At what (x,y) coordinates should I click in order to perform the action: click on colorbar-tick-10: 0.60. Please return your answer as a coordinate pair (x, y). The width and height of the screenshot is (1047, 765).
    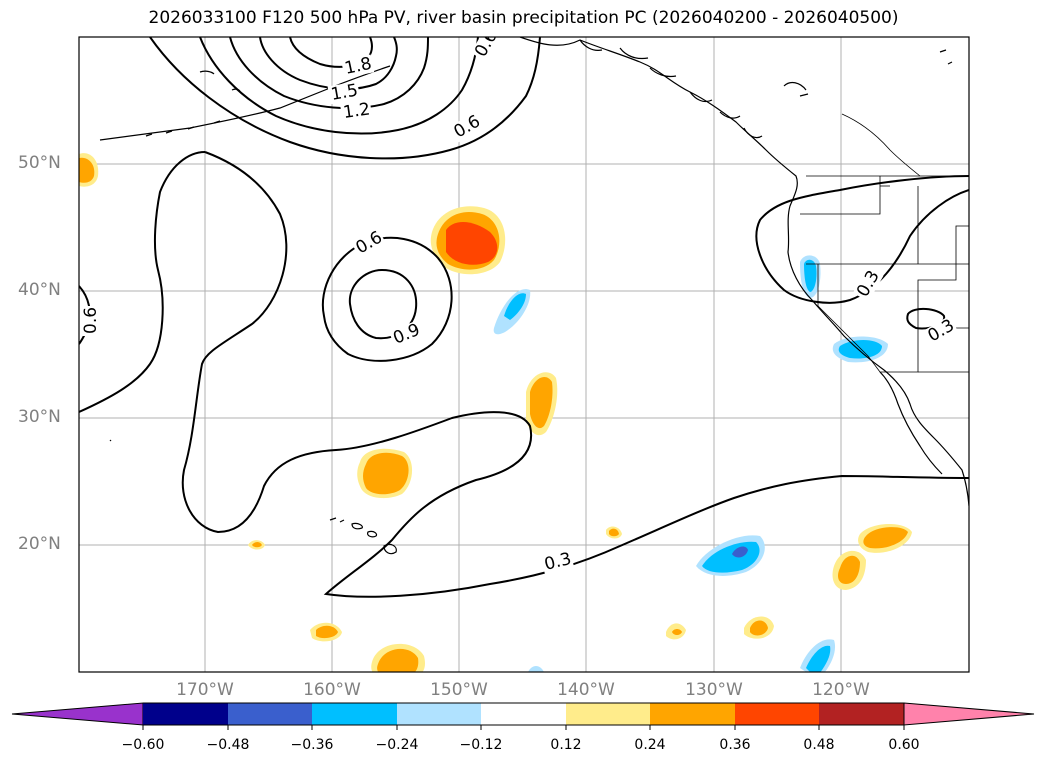
    Looking at the image, I should click on (904, 745).